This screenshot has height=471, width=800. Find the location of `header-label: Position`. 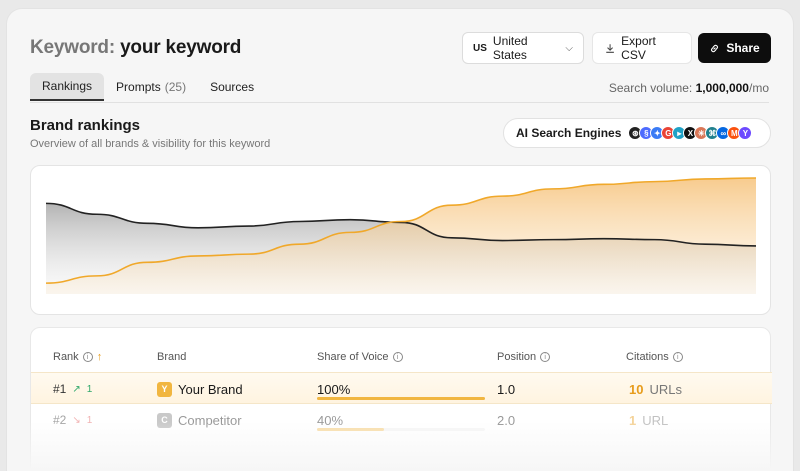

header-label: Position is located at coordinates (517, 357).